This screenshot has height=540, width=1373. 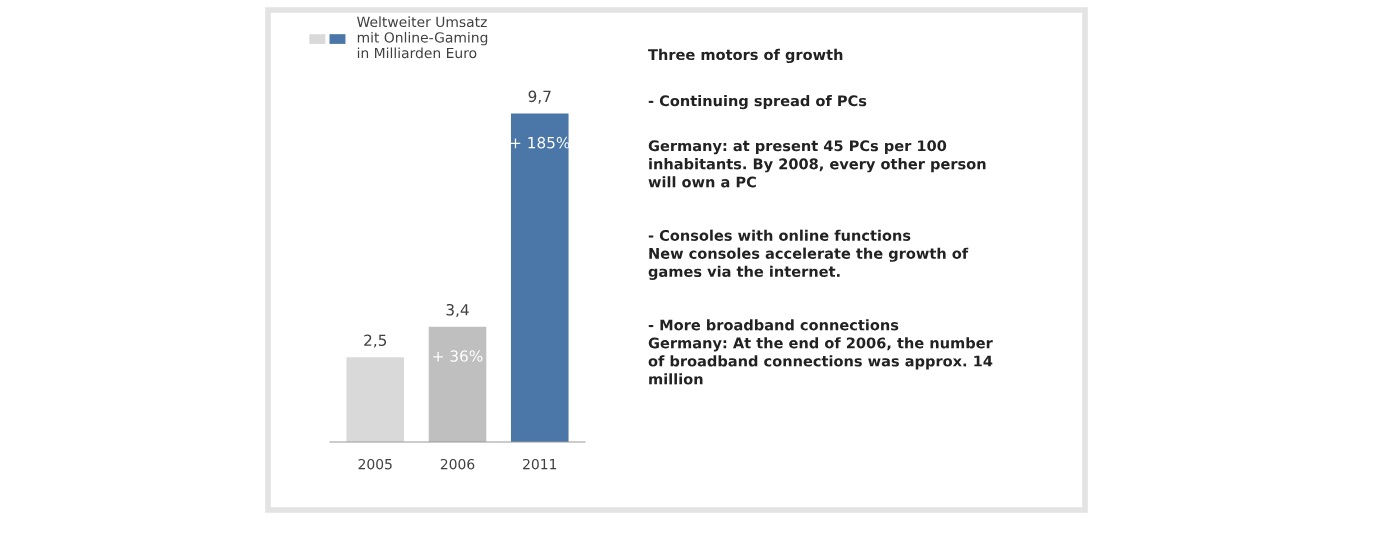 What do you see at coordinates (458, 356) in the screenshot?
I see `annotation: + 36%` at bounding box center [458, 356].